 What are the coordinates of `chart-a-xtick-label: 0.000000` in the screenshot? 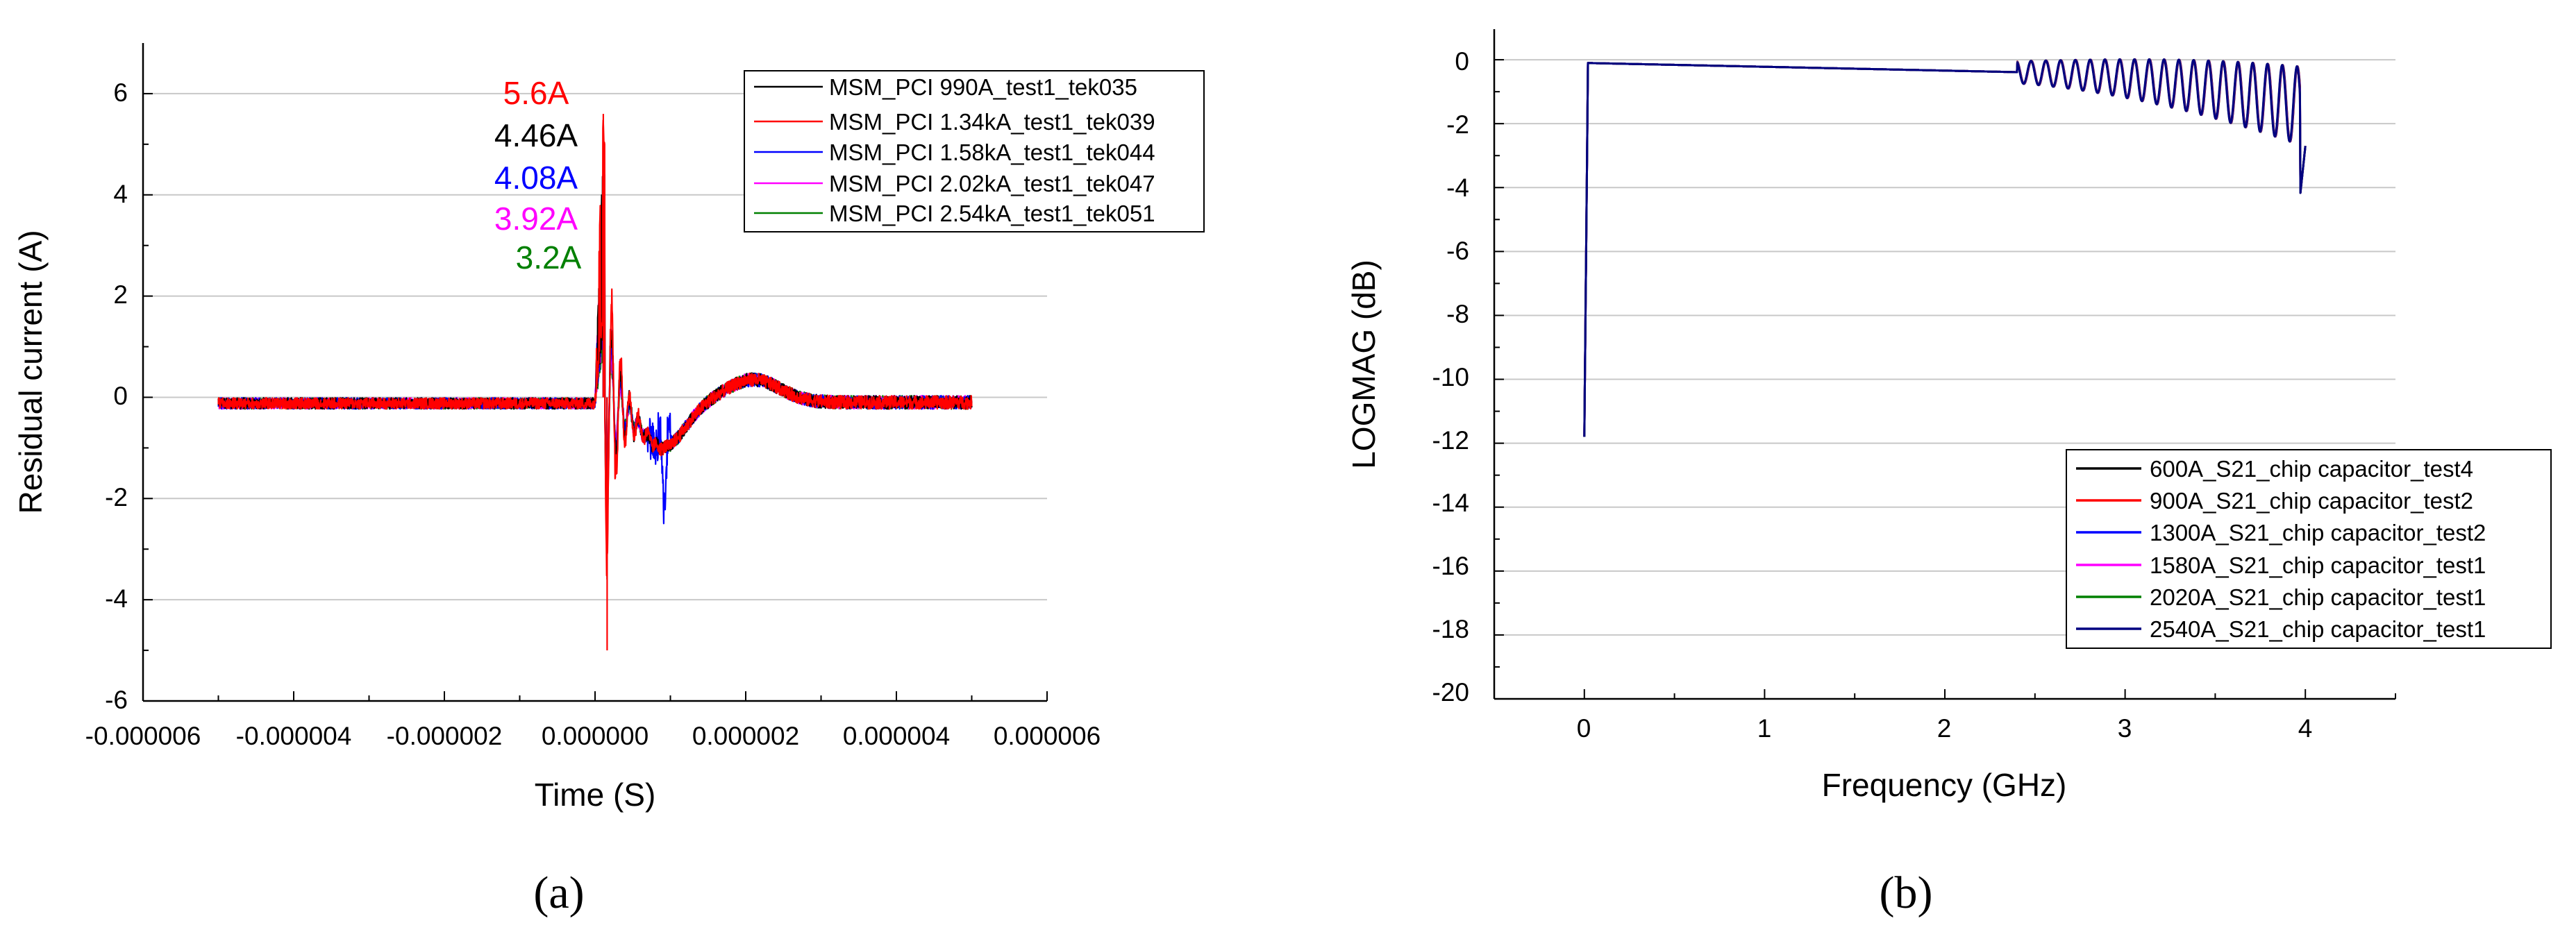 It's located at (595, 736).